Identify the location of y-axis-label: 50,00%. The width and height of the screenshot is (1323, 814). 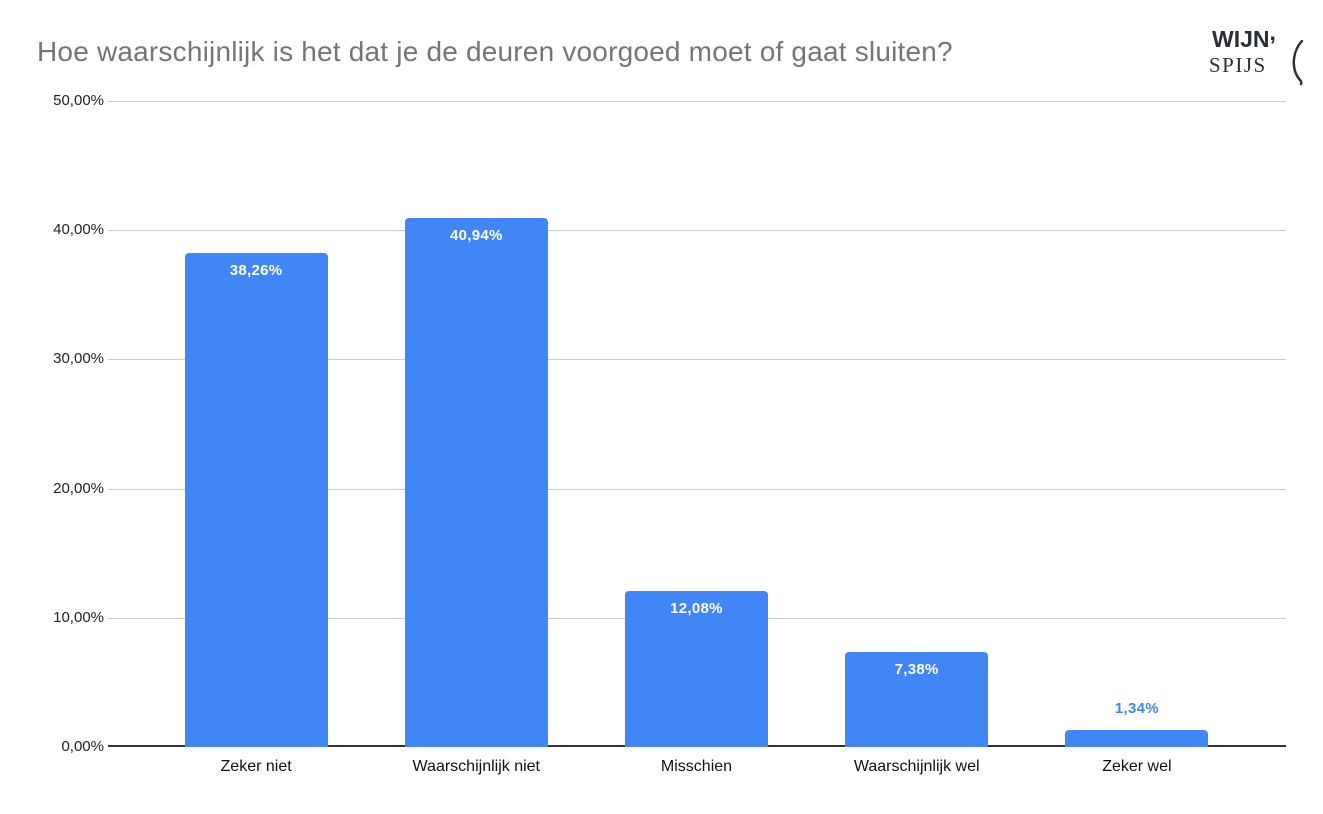
(78, 100).